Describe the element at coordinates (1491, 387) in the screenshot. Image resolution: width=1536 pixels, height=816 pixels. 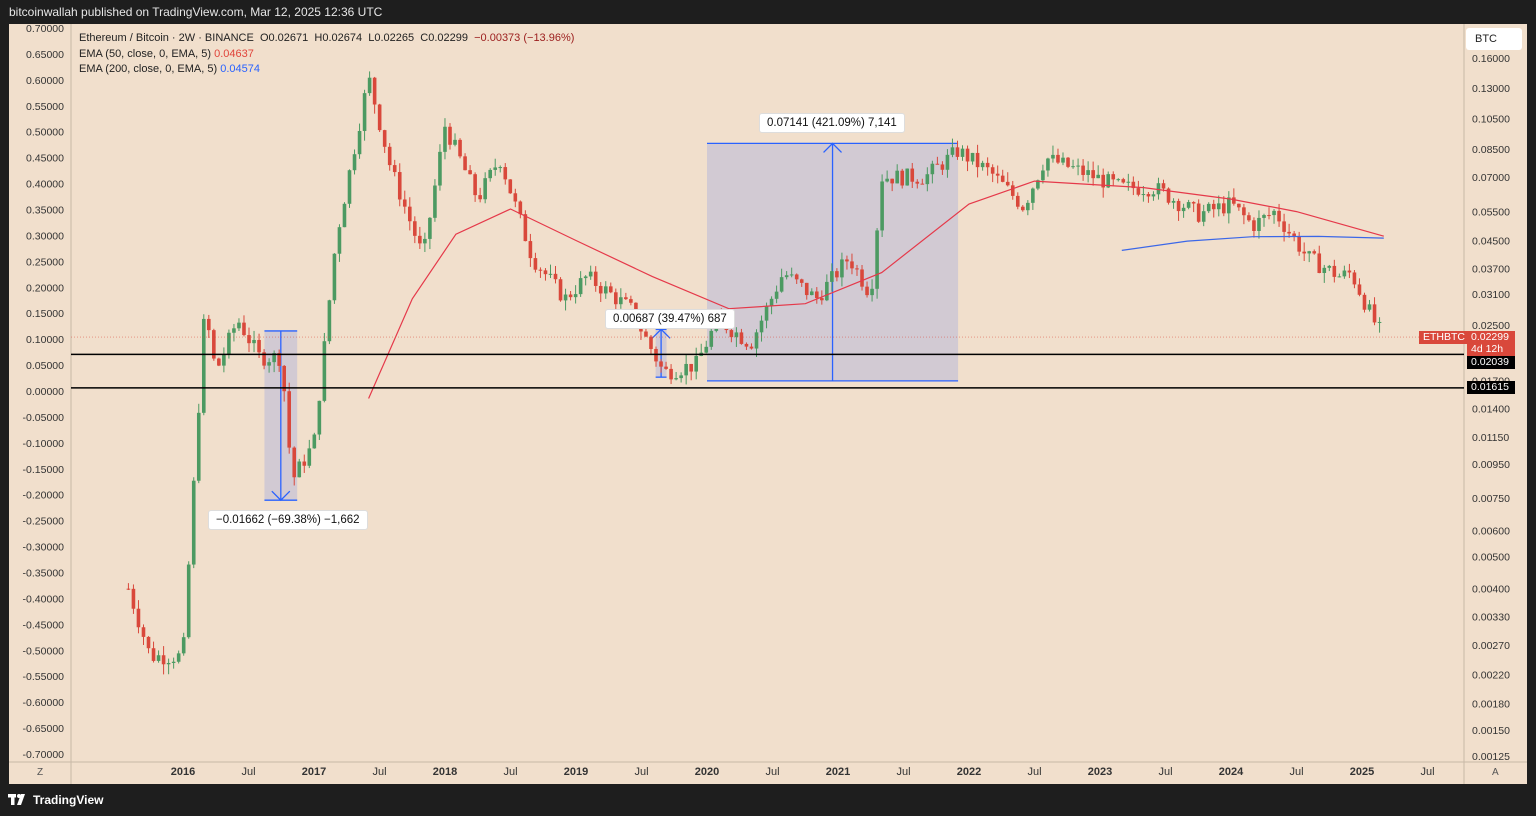
I see `level2-tag: 0.01615` at that location.